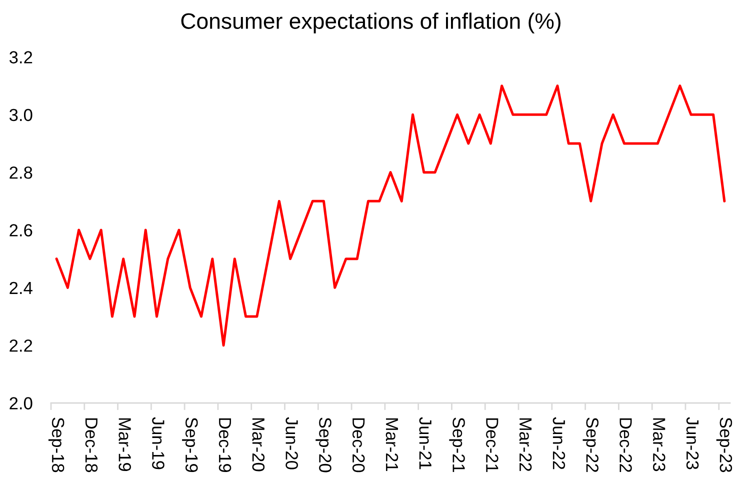 The height and width of the screenshot is (483, 742). I want to click on x-tick-label: Jun-20, so click(292, 443).